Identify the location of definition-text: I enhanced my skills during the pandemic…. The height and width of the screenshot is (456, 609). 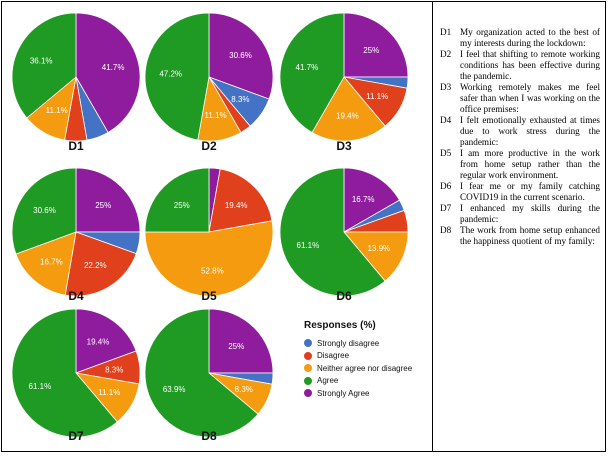
(530, 213).